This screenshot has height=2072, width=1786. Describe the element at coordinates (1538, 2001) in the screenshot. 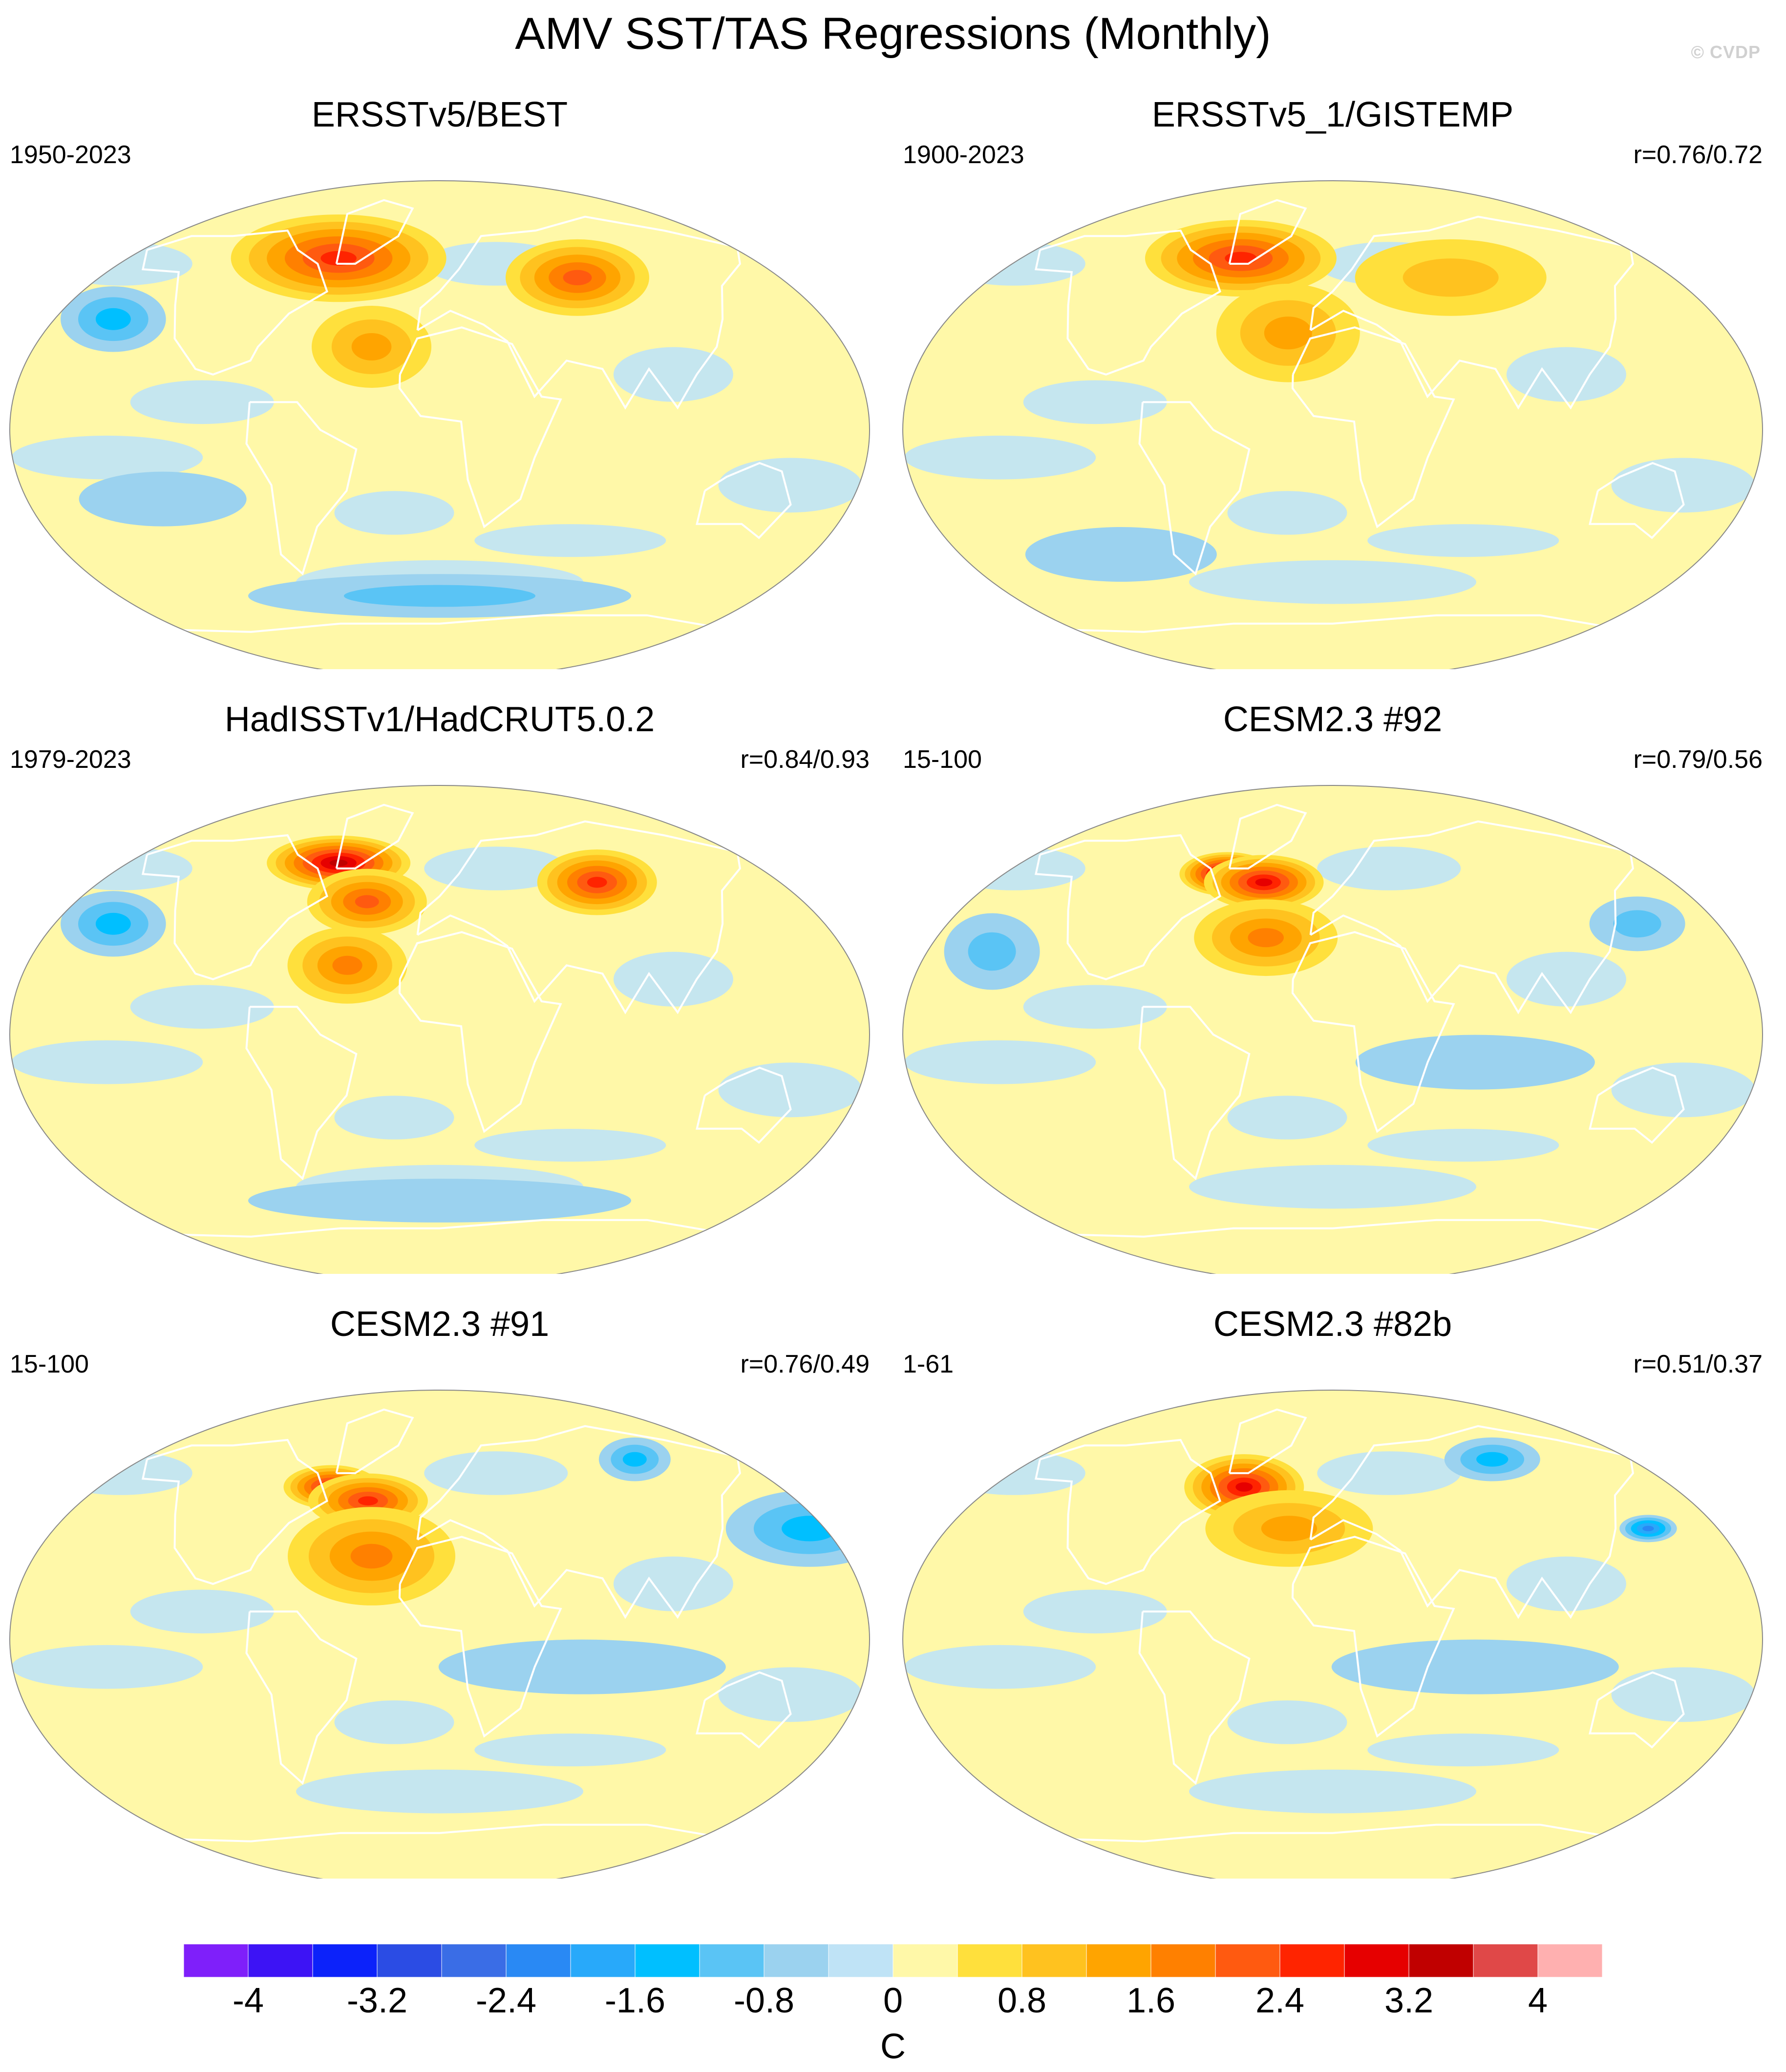

I see `colorbar-tick-label: 4` at that location.